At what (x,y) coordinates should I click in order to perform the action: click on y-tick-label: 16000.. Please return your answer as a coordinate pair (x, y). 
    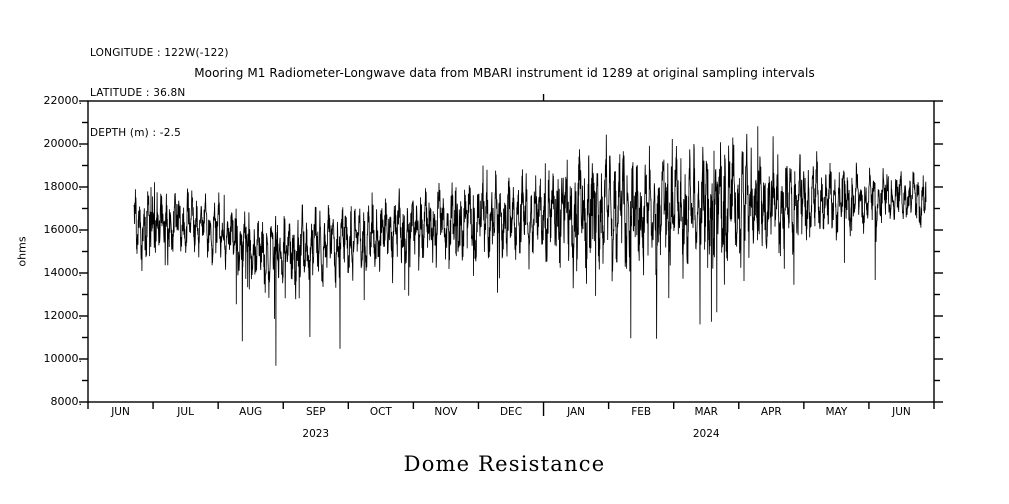
    Looking at the image, I should click on (63, 229).